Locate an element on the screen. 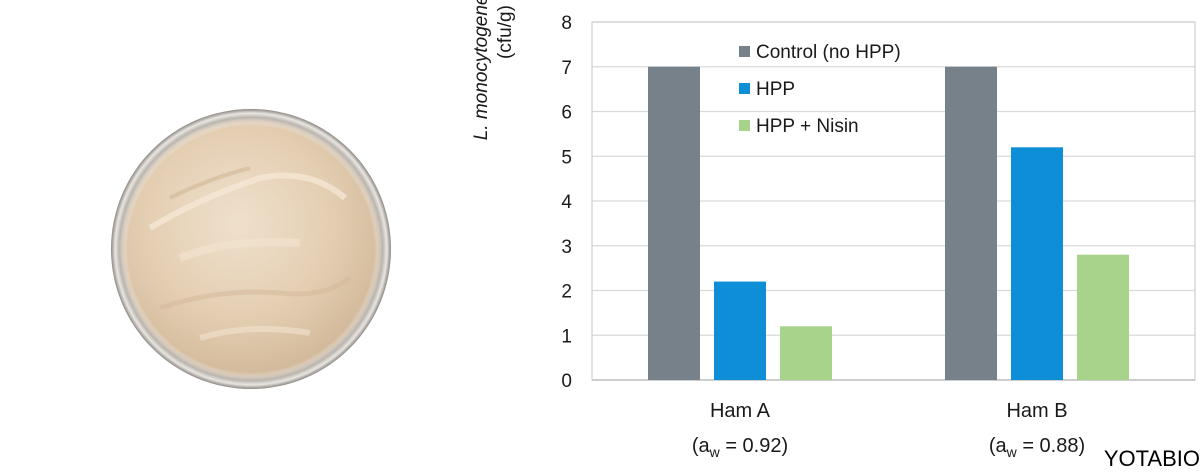  legend-label: HPP + Nisin is located at coordinates (807, 126).